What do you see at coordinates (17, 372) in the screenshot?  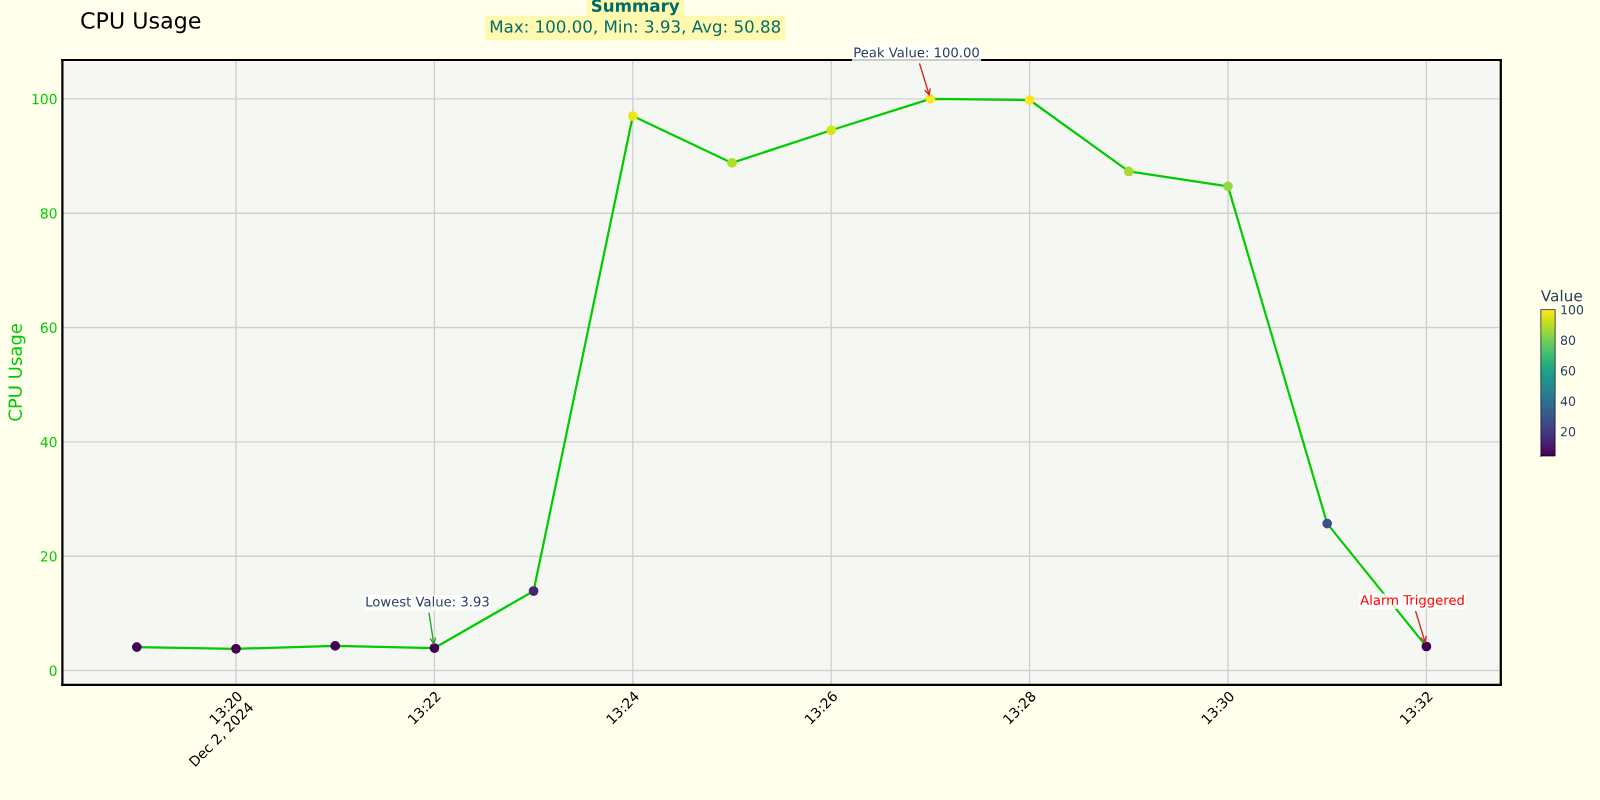 I see `y-axis-title: CPU Usage` at bounding box center [17, 372].